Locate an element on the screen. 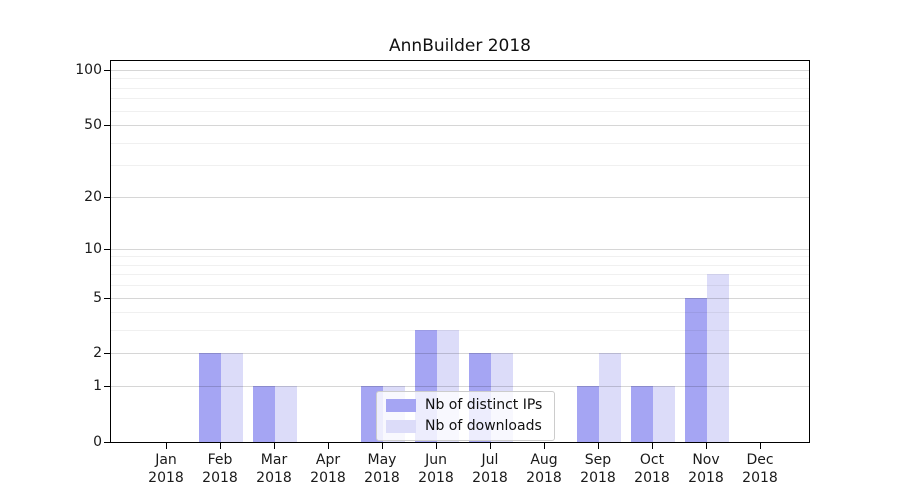  bar-feb-downloads is located at coordinates (232, 397).